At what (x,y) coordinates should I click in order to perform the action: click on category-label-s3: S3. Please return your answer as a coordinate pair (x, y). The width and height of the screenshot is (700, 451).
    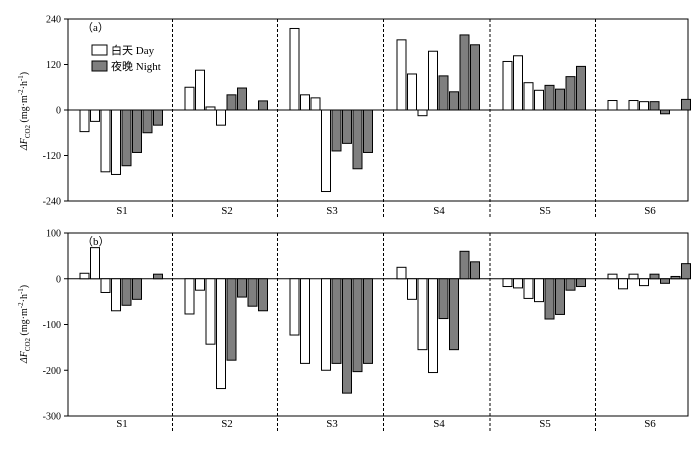
    Looking at the image, I should click on (332, 211).